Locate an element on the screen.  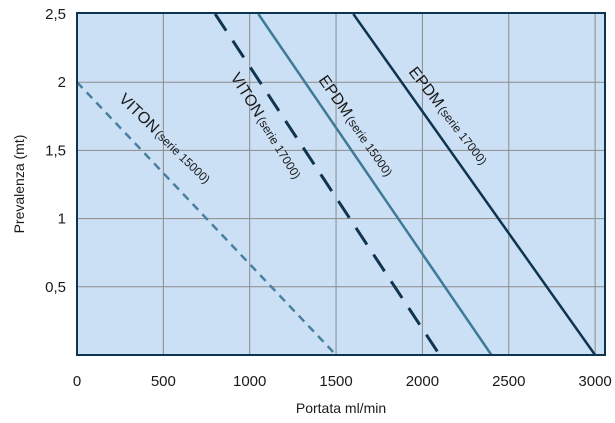
x-axis-title: Portata ml/min is located at coordinates (341, 408).